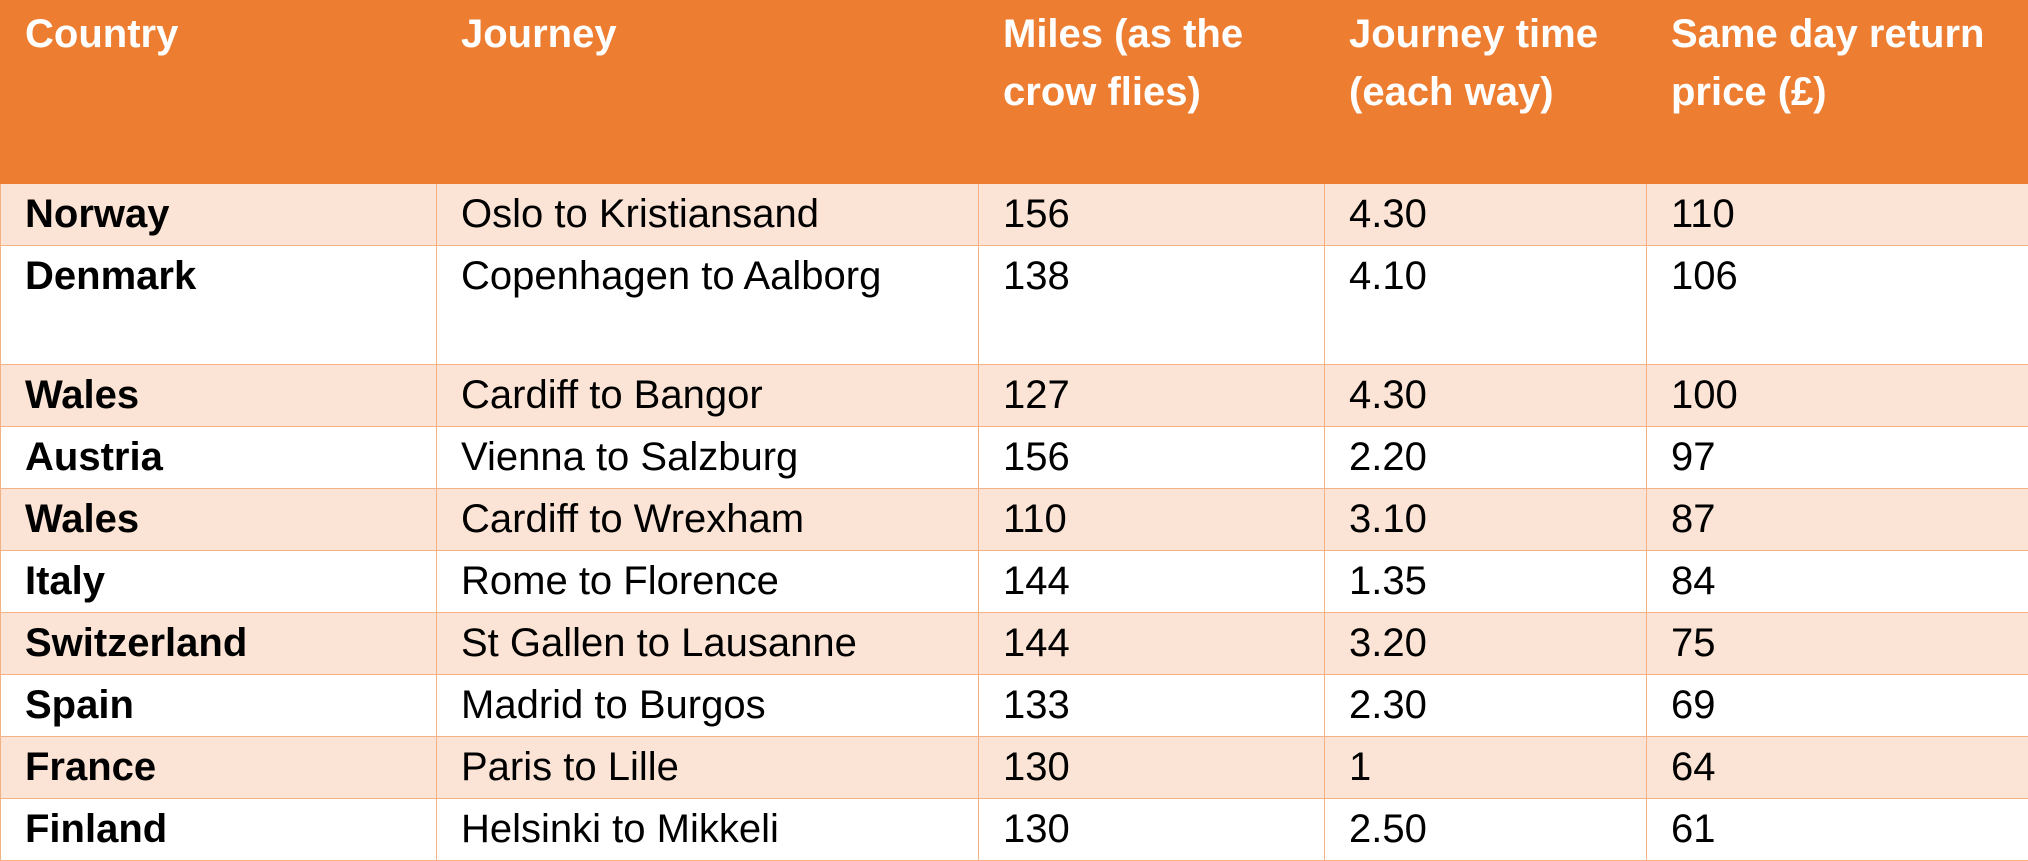 Image resolution: width=2028 pixels, height=861 pixels. Describe the element at coordinates (1837, 92) in the screenshot. I see `header-return-price: Same day return price (£)` at that location.